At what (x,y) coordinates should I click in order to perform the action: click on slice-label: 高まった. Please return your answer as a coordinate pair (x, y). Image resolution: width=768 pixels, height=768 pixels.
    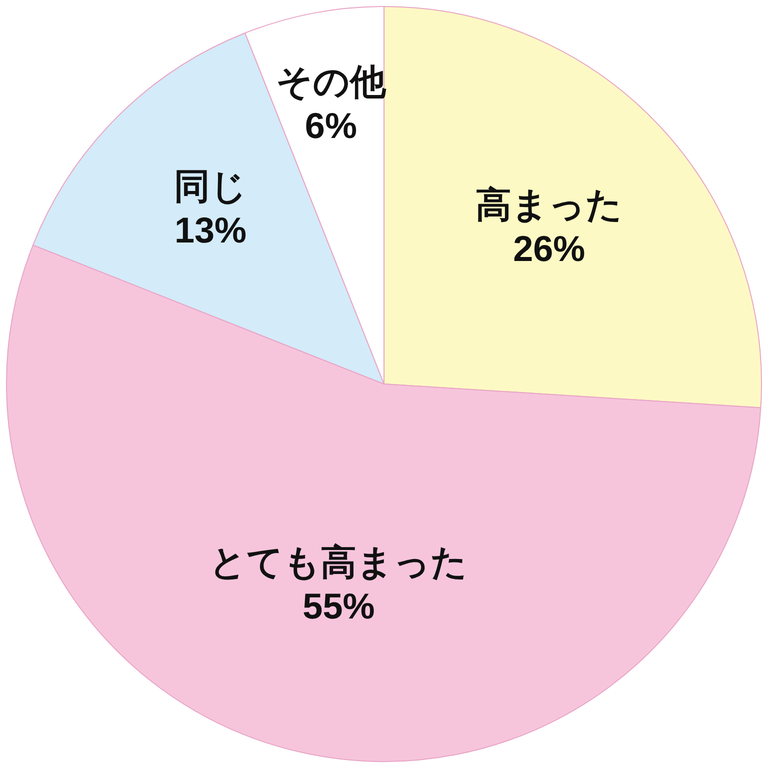
    Looking at the image, I should click on (549, 204).